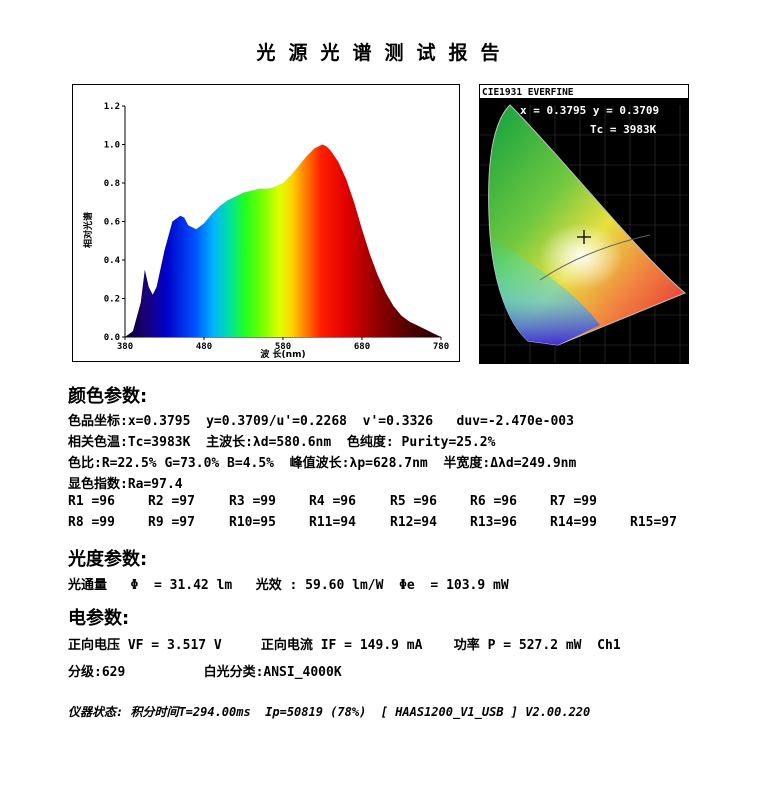 The height and width of the screenshot is (785, 769). Describe the element at coordinates (204, 347) in the screenshot. I see `spectrum-x-tick-label: 480` at that location.